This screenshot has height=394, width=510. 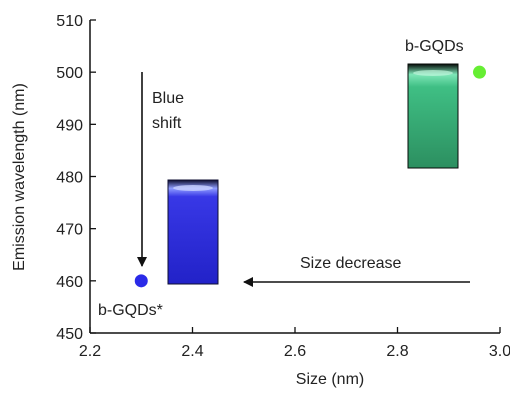 What do you see at coordinates (130, 310) in the screenshot?
I see `point-label-b-gqds-star: b-GQDs*` at bounding box center [130, 310].